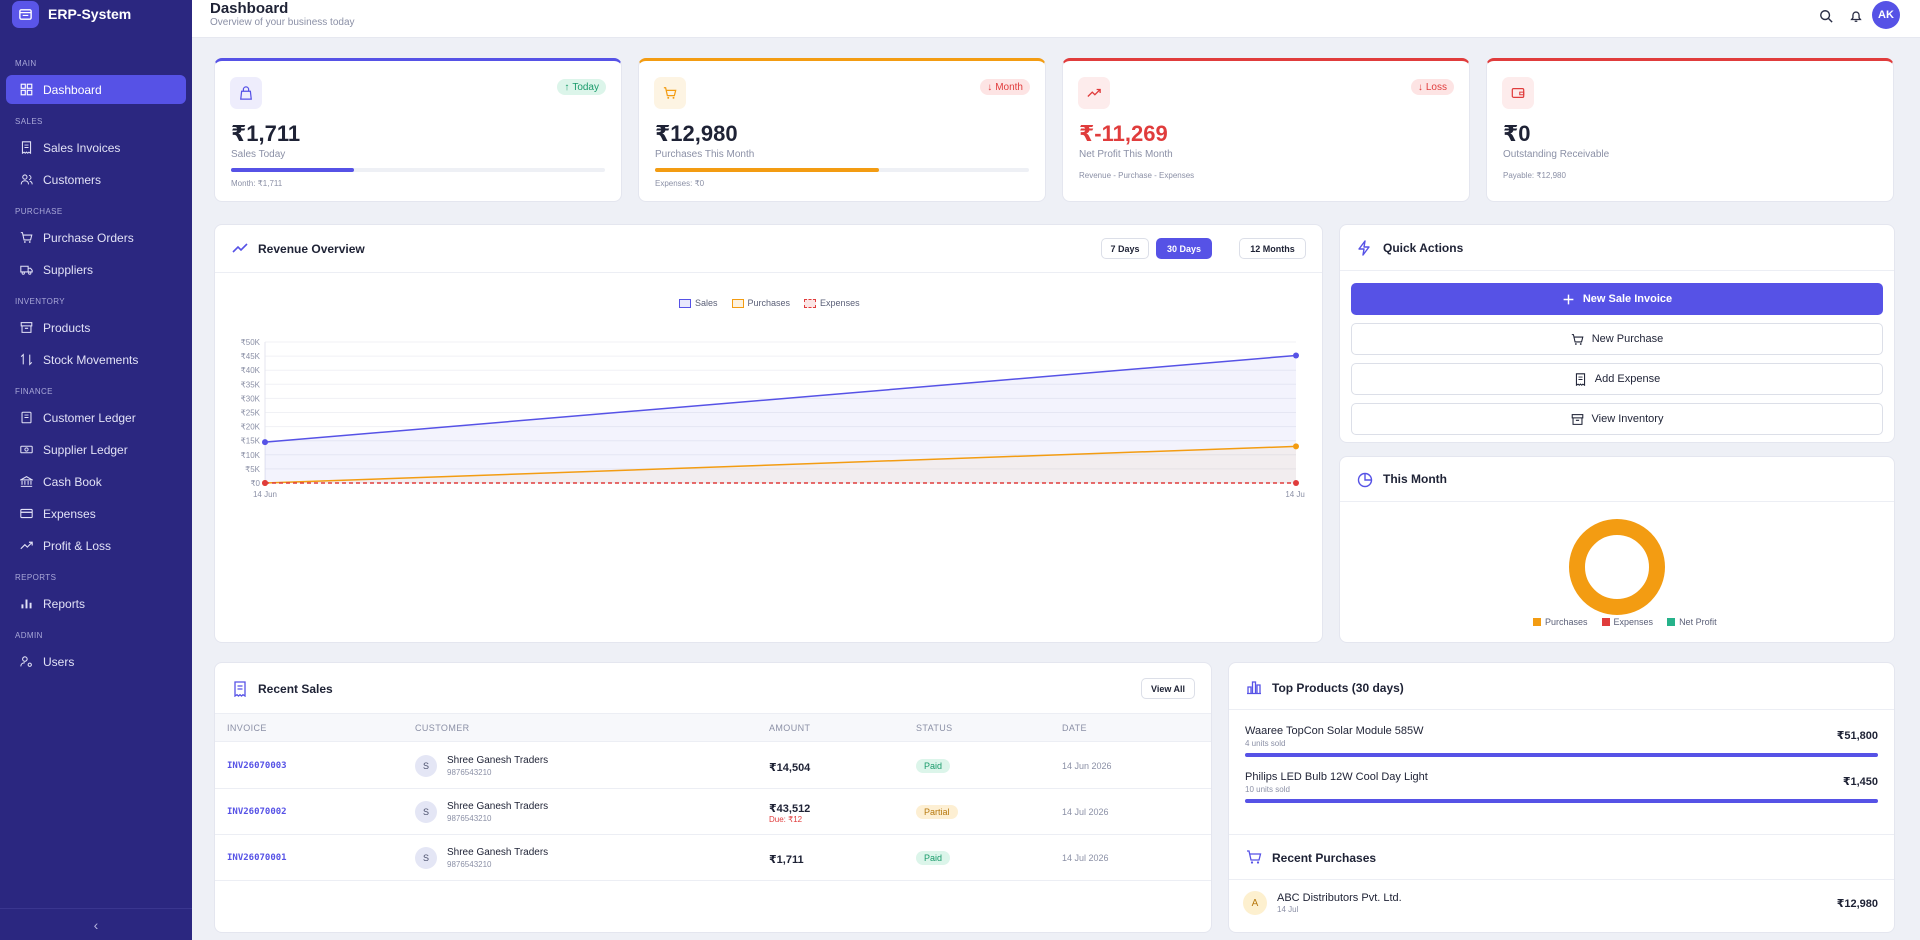 This screenshot has height=940, width=1920. What do you see at coordinates (1561, 903) in the screenshot?
I see `purchase-item: A ABC Distributors Pvt. Ltd. 14 Jul ₹12,980` at bounding box center [1561, 903].